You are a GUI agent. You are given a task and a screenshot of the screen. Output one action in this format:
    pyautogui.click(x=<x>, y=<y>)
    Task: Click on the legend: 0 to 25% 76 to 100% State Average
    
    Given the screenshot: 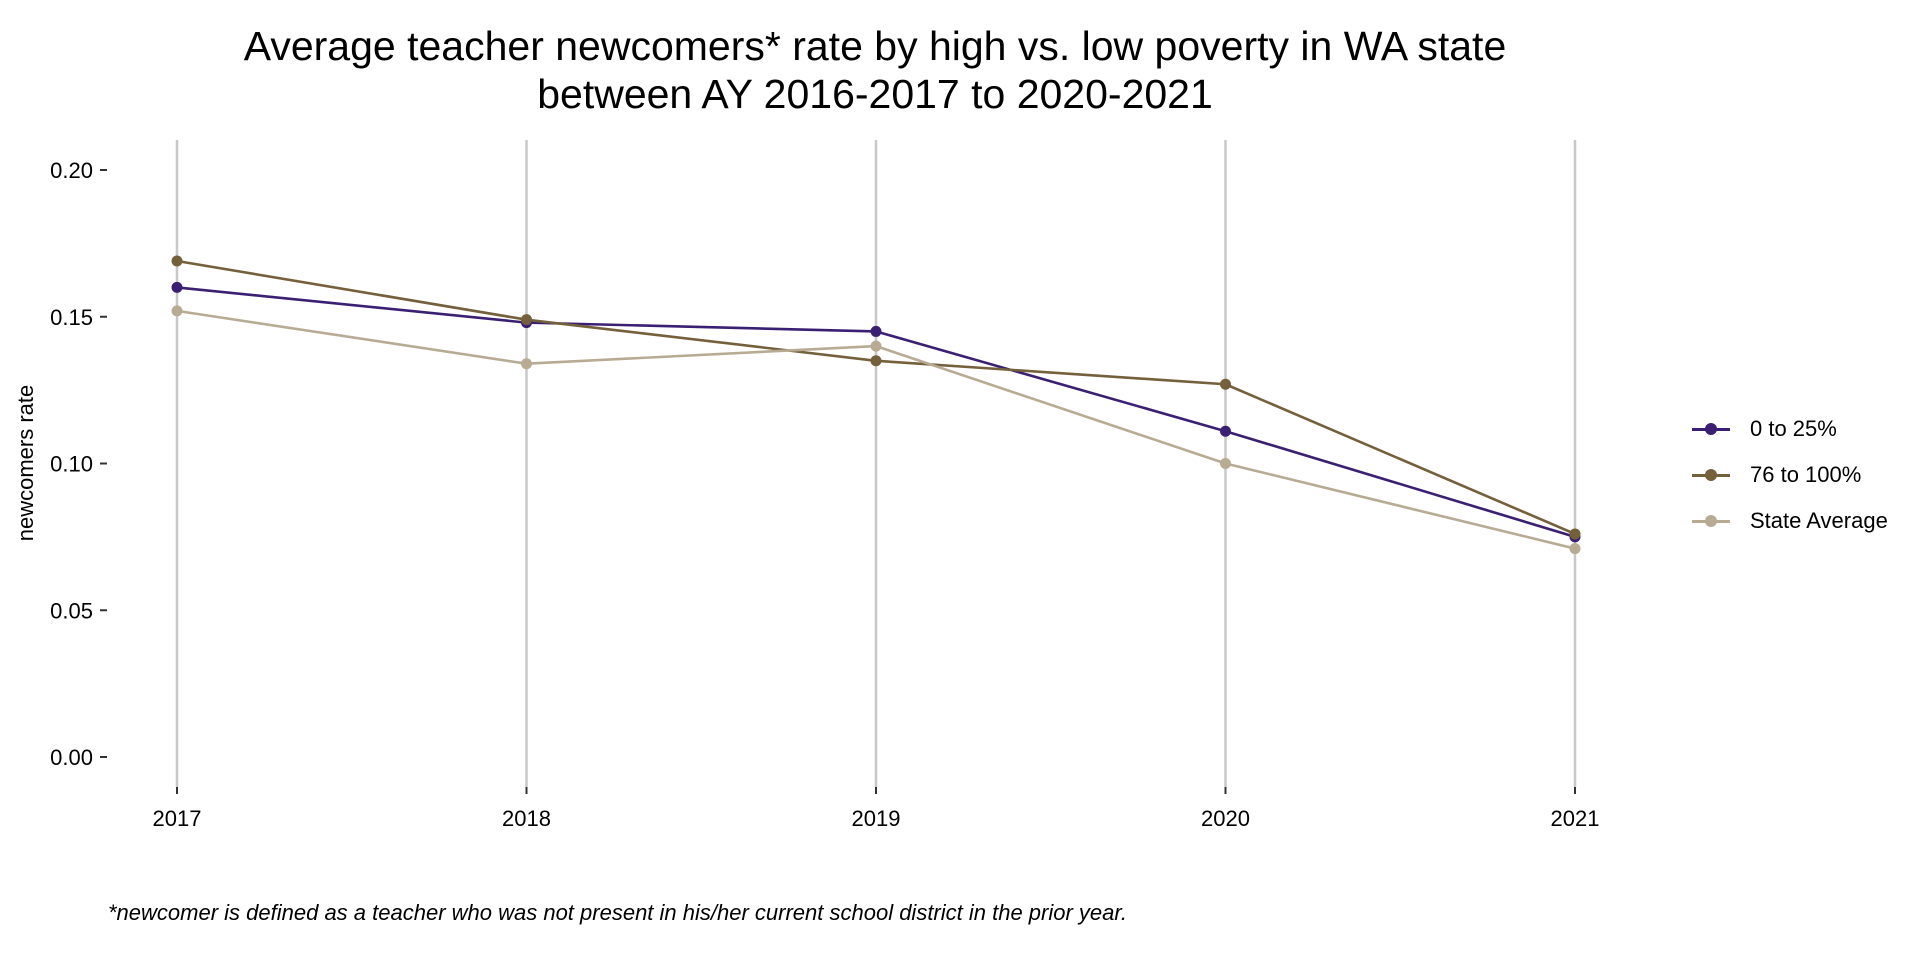 What is the action you would take?
    pyautogui.click(x=1802, y=475)
    